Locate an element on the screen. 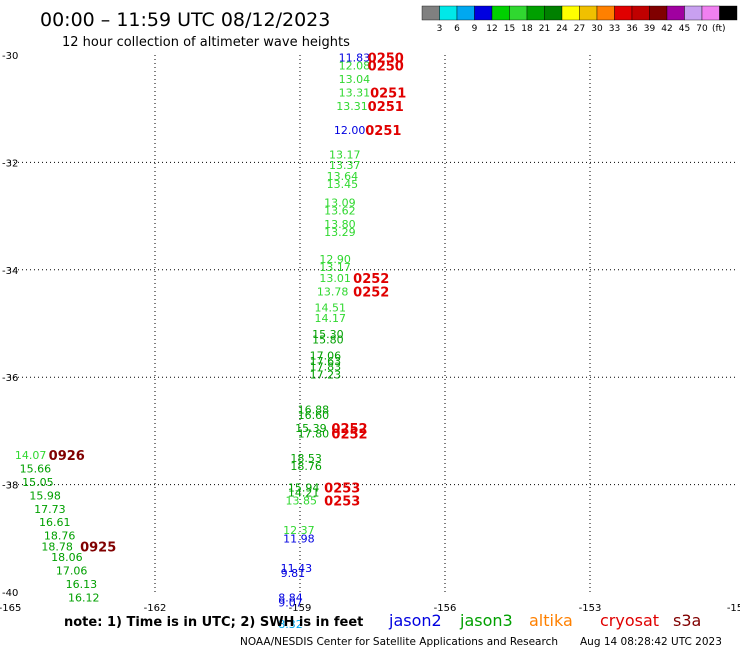 The image size is (740, 650). y-tick-label: -38 is located at coordinates (10, 486).